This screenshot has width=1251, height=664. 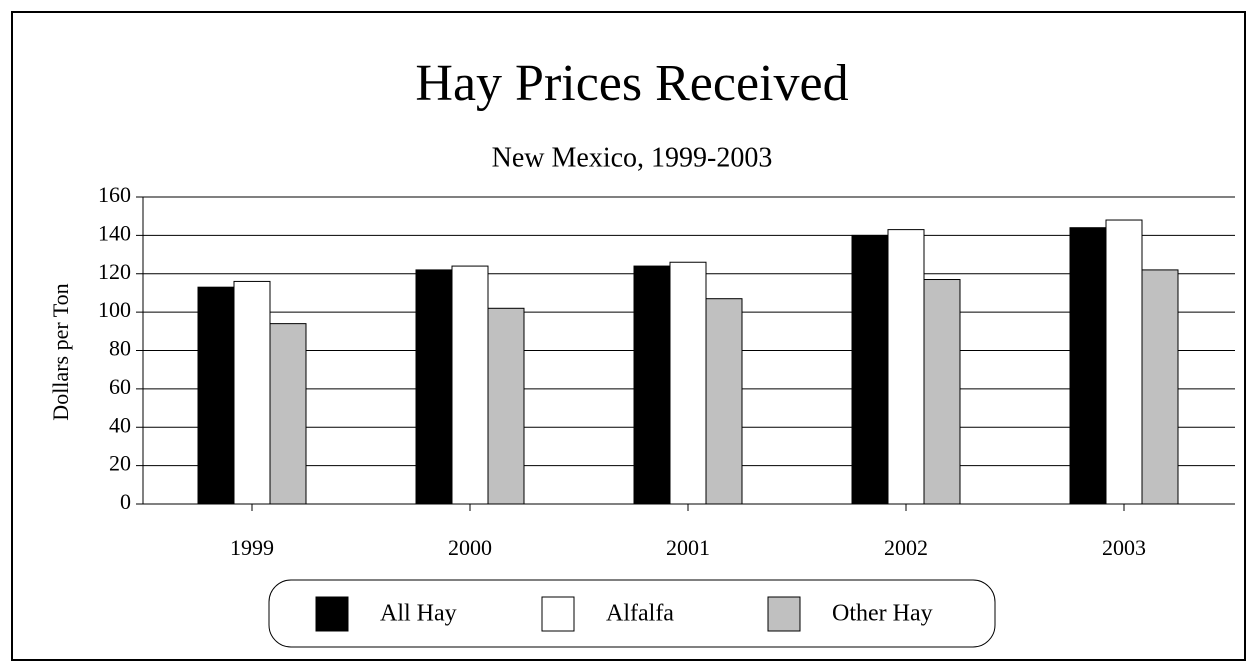 I want to click on x-tick-label: 1999, so click(x=252, y=547).